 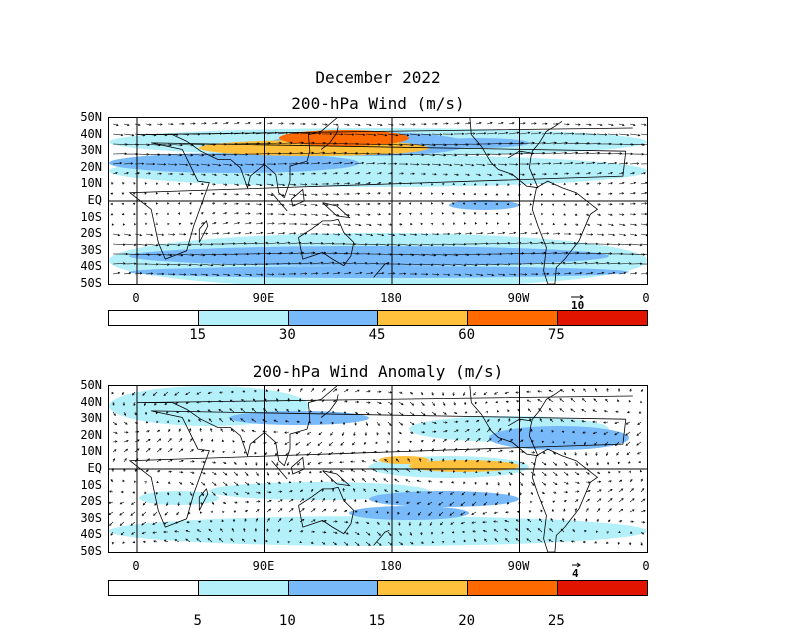 I want to click on figure-title: December 2022, so click(x=378, y=78).